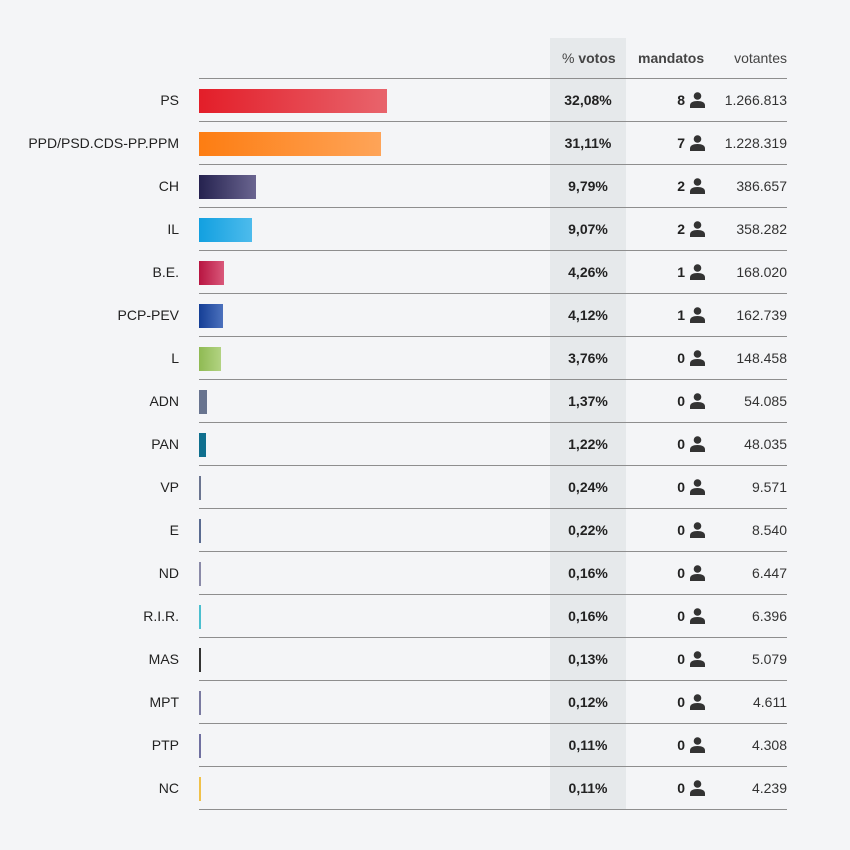  I want to click on pct-column-bg, so click(588, 424).